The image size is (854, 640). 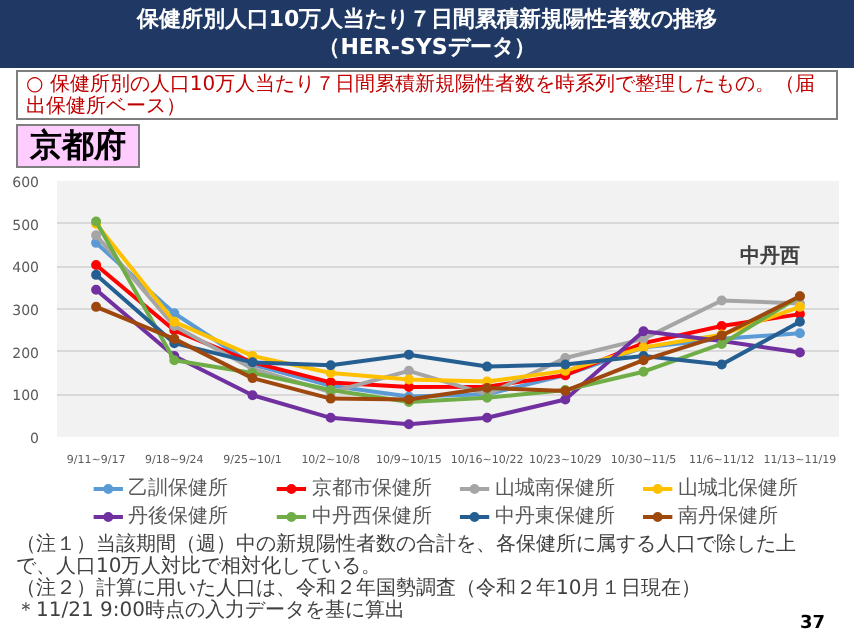 What do you see at coordinates (210, 611) in the screenshot?
I see `text: ＊11/21 9:00時点の入力データを基に算出` at bounding box center [210, 611].